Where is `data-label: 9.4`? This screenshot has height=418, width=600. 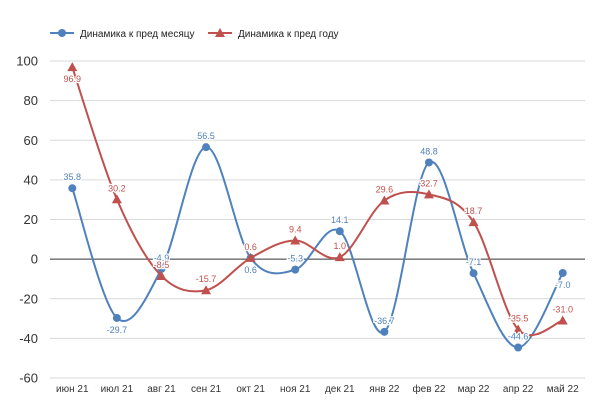 data-label: 9.4 is located at coordinates (295, 230).